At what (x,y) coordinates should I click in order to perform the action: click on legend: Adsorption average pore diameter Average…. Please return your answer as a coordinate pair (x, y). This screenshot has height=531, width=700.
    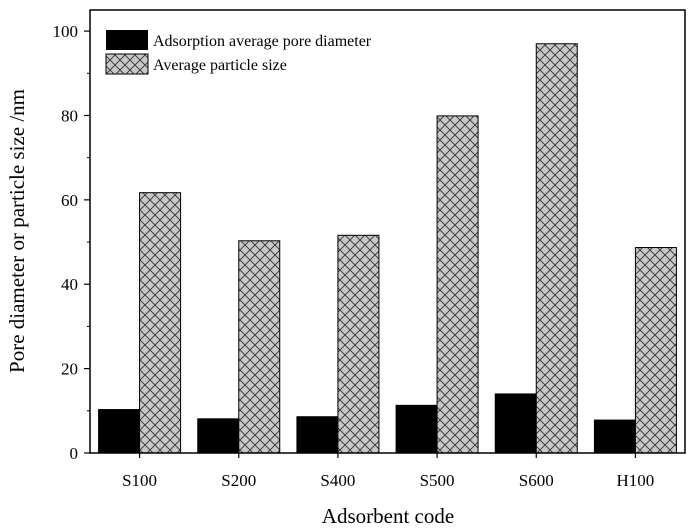
    Looking at the image, I should click on (238, 52).